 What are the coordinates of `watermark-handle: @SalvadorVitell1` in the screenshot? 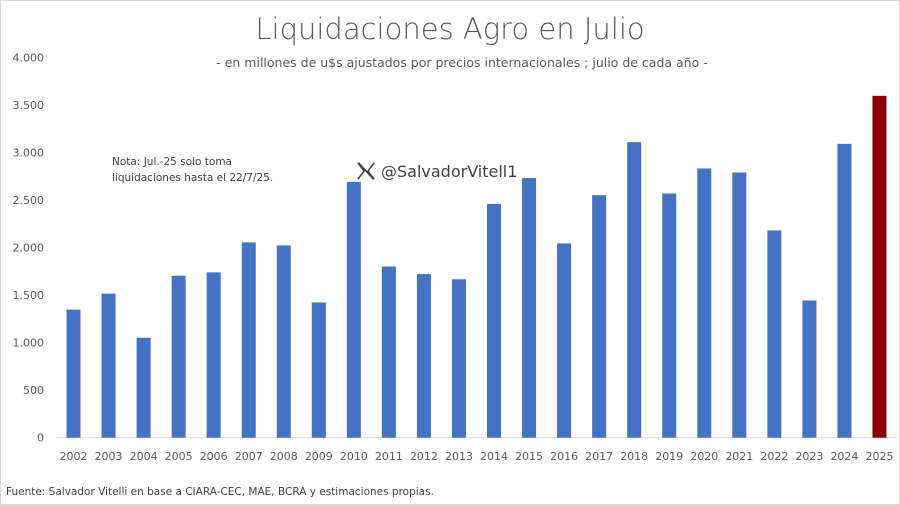 It's located at (449, 171).